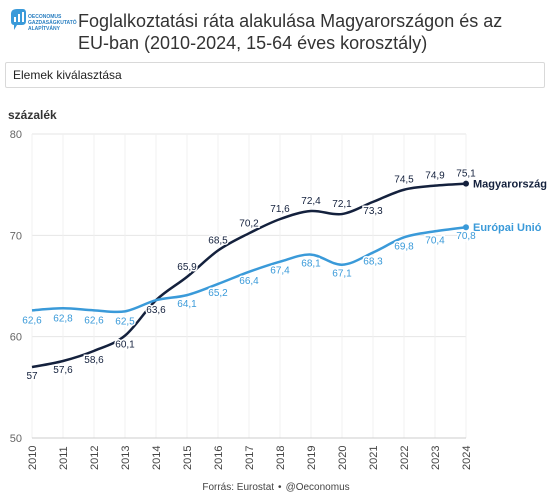 The width and height of the screenshot is (552, 503). Describe the element at coordinates (33, 458) in the screenshot. I see `x-tick-label: 2010` at that location.